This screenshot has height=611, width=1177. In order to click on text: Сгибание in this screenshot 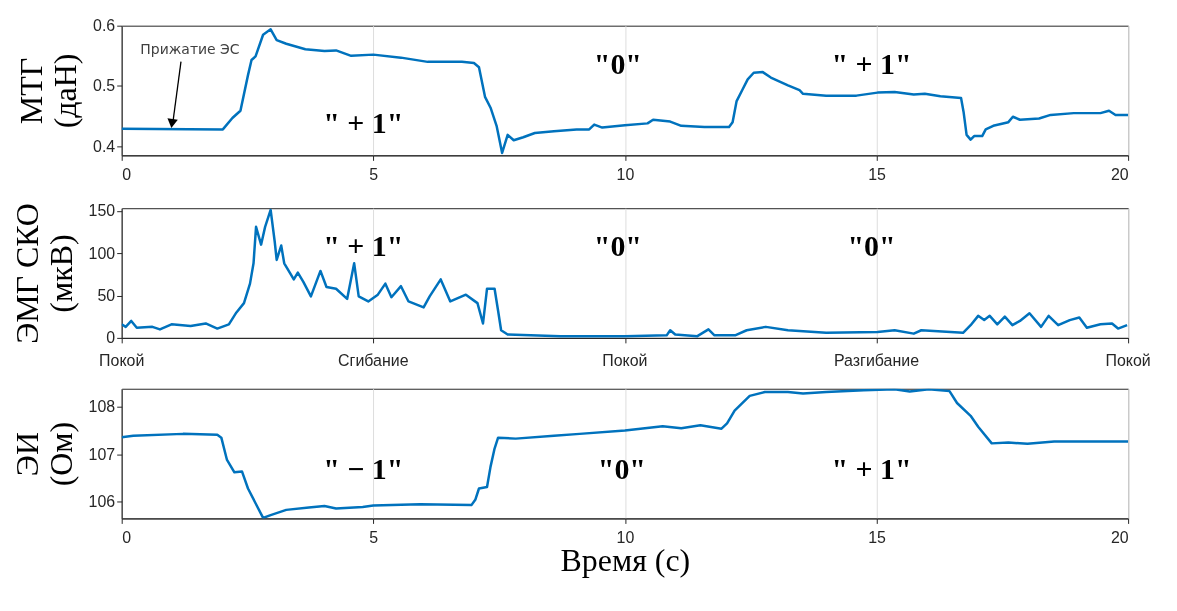, I will do `click(373, 361)`.